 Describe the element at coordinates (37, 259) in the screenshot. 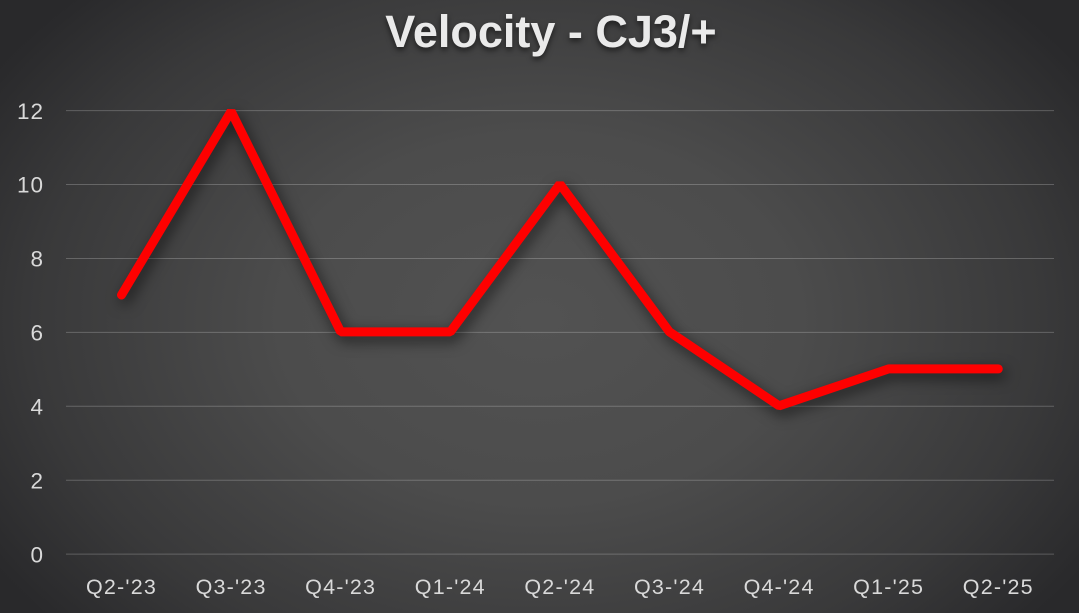

I see `svg-text: 8` at that location.